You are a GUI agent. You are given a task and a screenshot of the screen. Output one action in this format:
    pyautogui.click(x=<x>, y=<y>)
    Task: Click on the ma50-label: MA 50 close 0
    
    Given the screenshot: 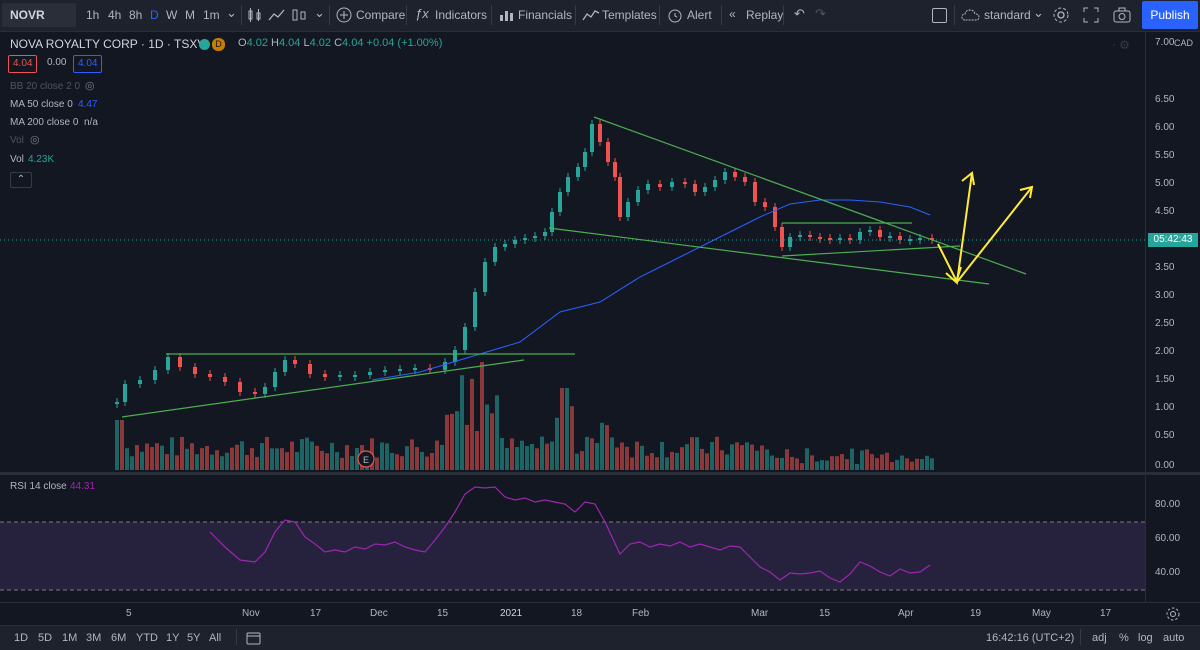 What is the action you would take?
    pyautogui.click(x=41, y=104)
    